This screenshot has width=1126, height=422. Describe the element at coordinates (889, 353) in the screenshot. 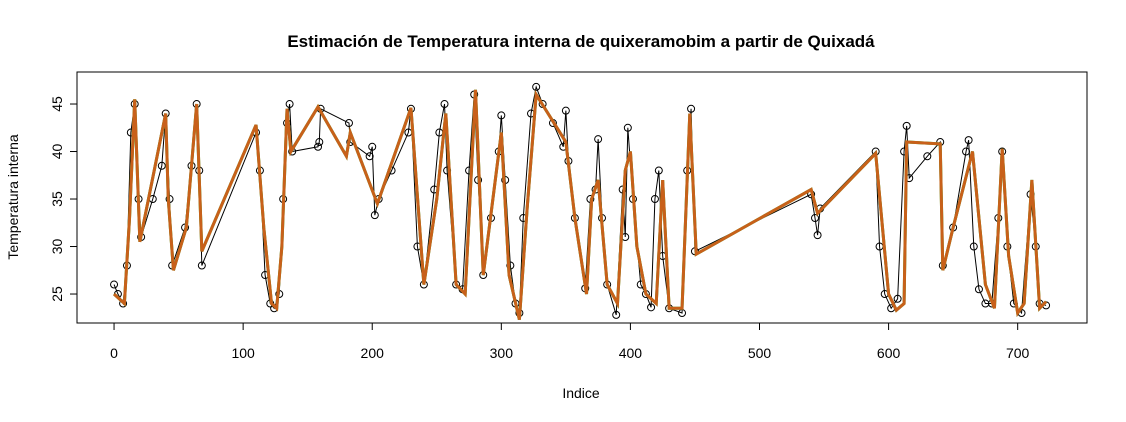

I see `x-tick-label: 600` at that location.